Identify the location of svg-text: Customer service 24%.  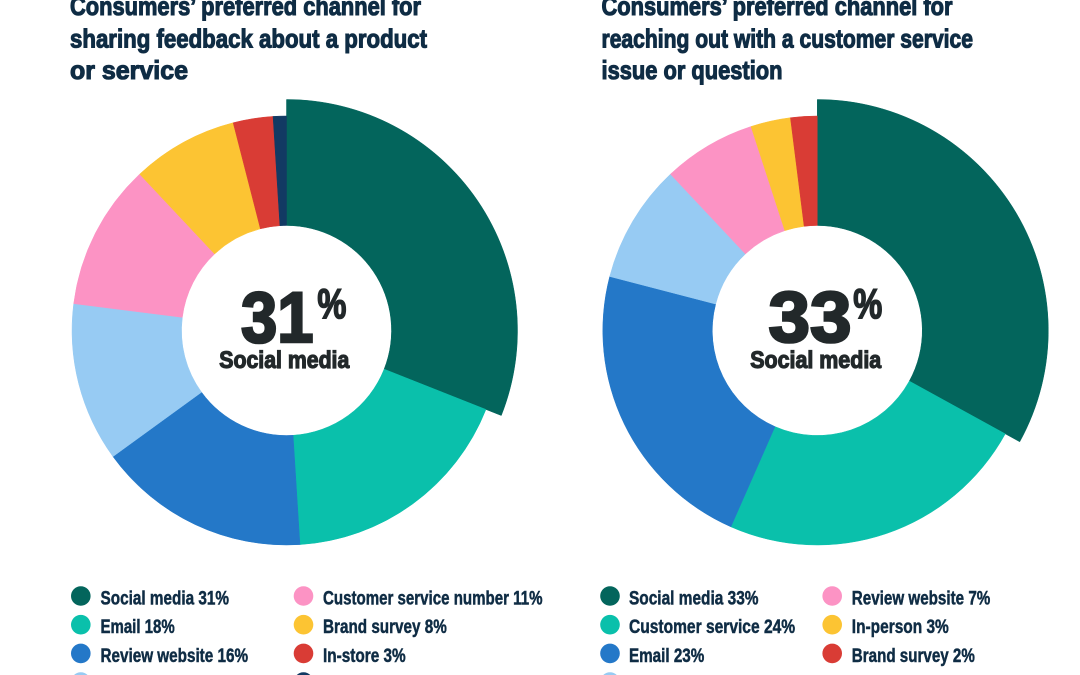
(712, 627).